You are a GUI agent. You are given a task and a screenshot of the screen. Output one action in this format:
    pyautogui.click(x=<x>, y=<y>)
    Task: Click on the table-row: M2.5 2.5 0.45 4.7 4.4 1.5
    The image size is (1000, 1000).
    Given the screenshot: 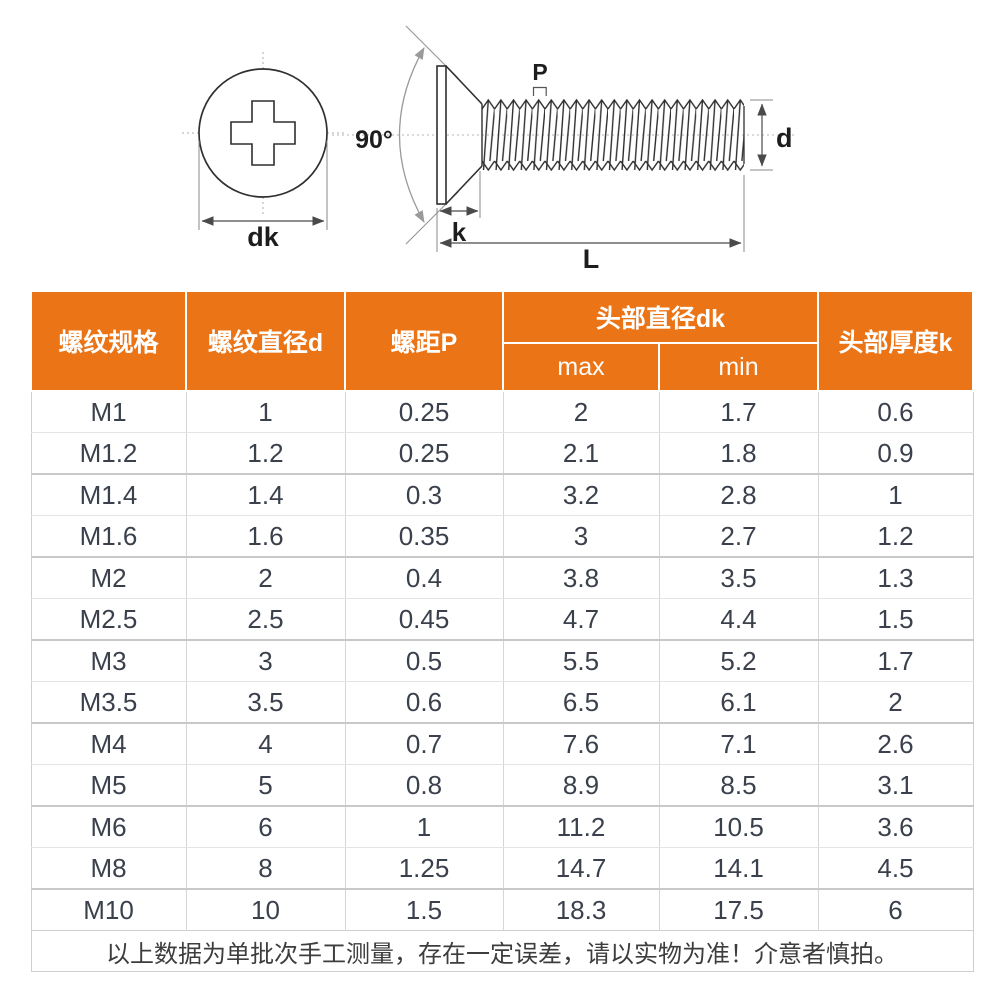 What is the action you would take?
    pyautogui.click(x=502, y=619)
    